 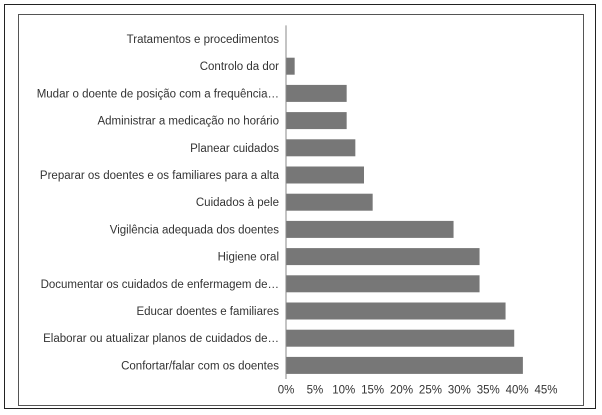 What do you see at coordinates (248, 258) in the screenshot?
I see `category-label: Higiene oral` at bounding box center [248, 258].